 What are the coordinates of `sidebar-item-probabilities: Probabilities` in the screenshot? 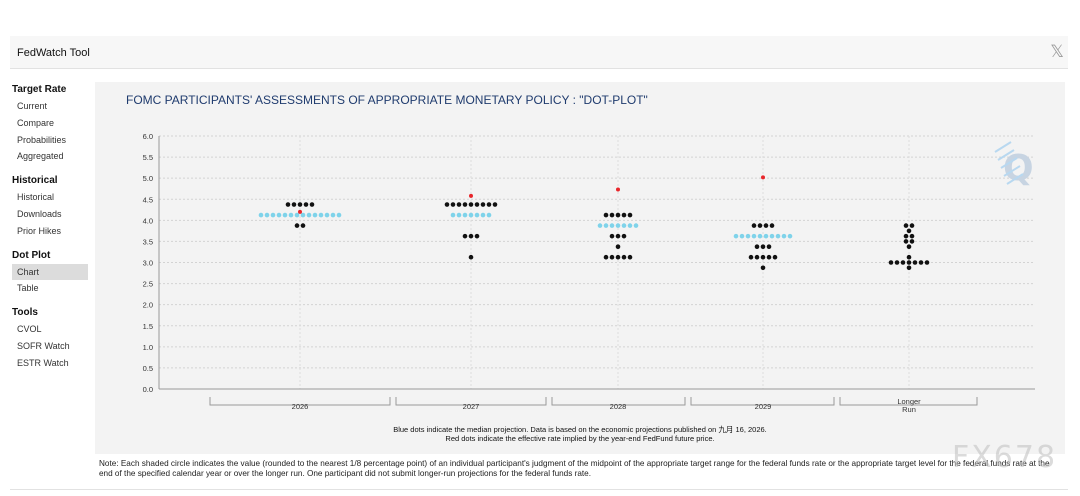 It's located at (42, 139).